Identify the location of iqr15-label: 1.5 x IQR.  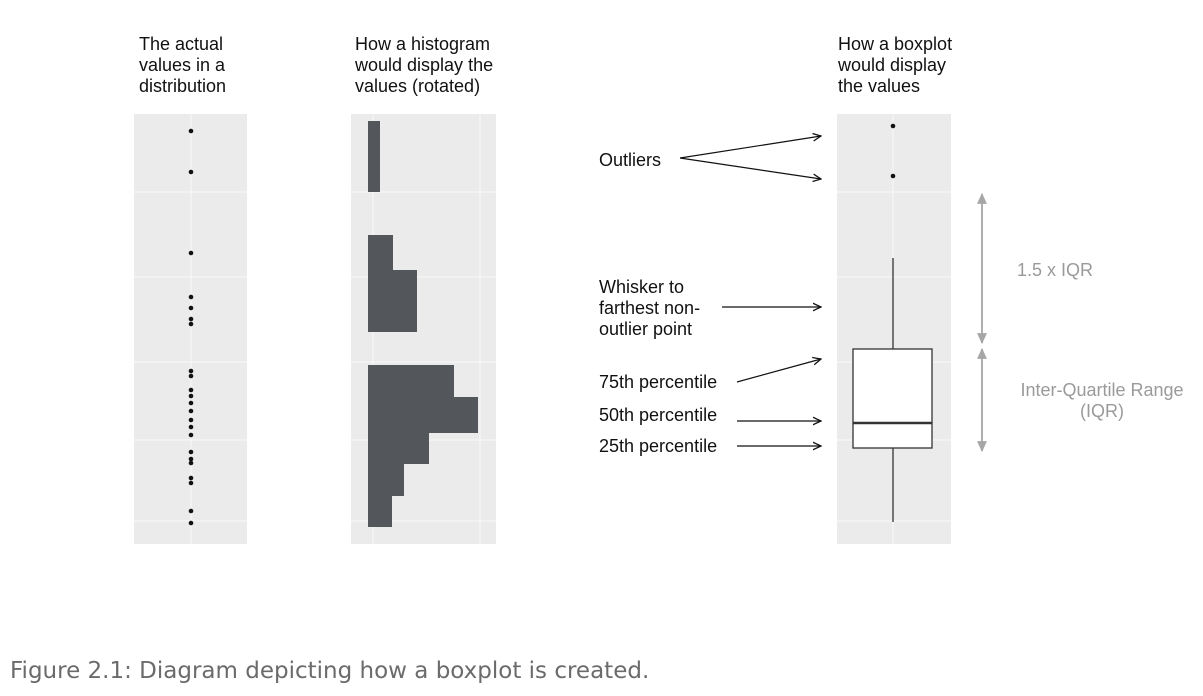
(1055, 270).